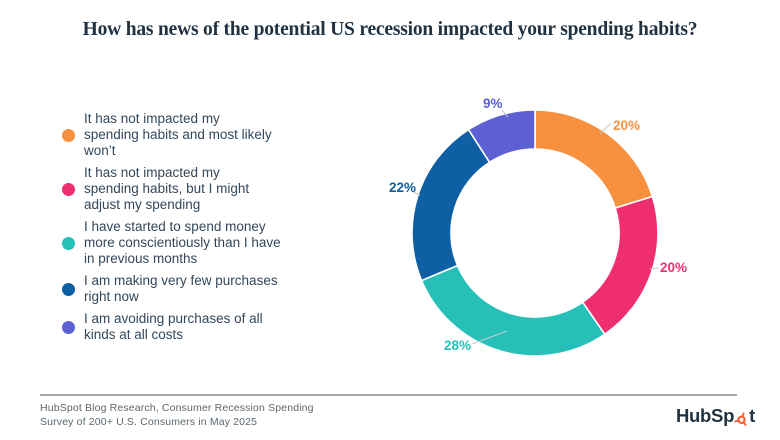 The image size is (780, 440). Describe the element at coordinates (388, 395) in the screenshot. I see `footer-divider` at that location.